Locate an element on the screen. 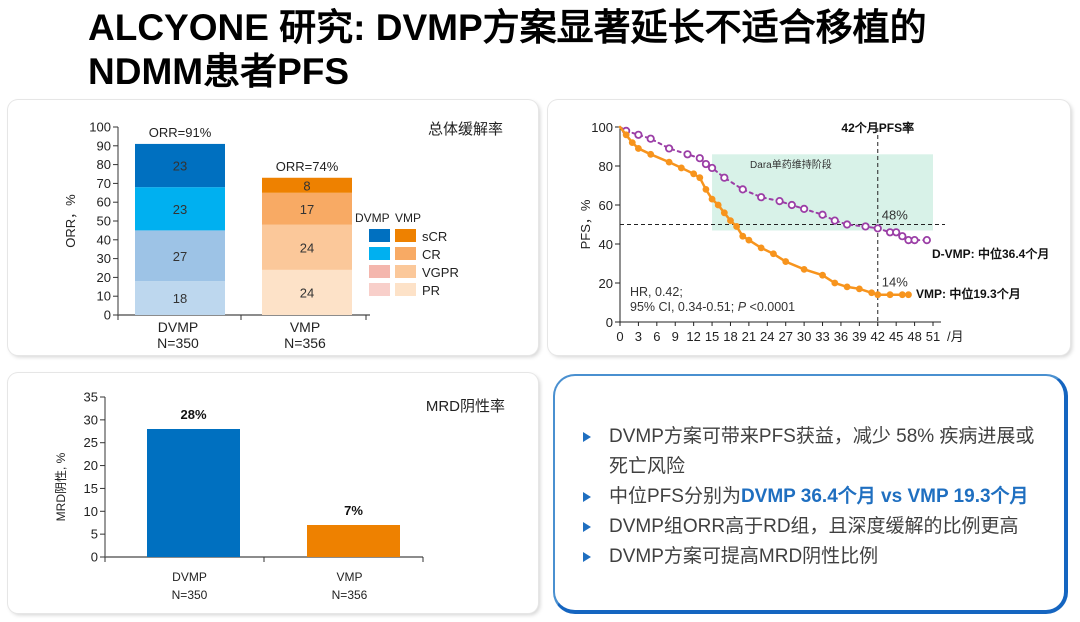 This screenshot has height=622, width=1080. legend-swatch-vmp-cr is located at coordinates (405, 253).